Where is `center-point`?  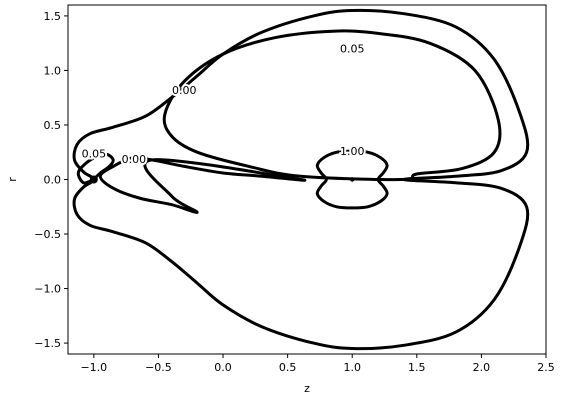
center-point is located at coordinates (352, 179).